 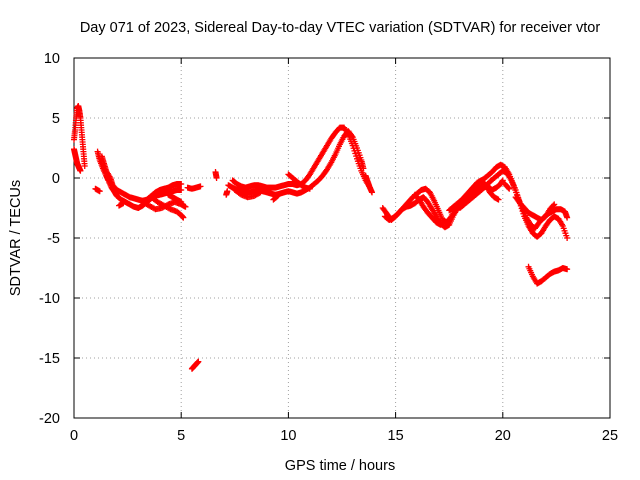 What do you see at coordinates (53, 239) in the screenshot?
I see `y-tick-label: -5` at bounding box center [53, 239].